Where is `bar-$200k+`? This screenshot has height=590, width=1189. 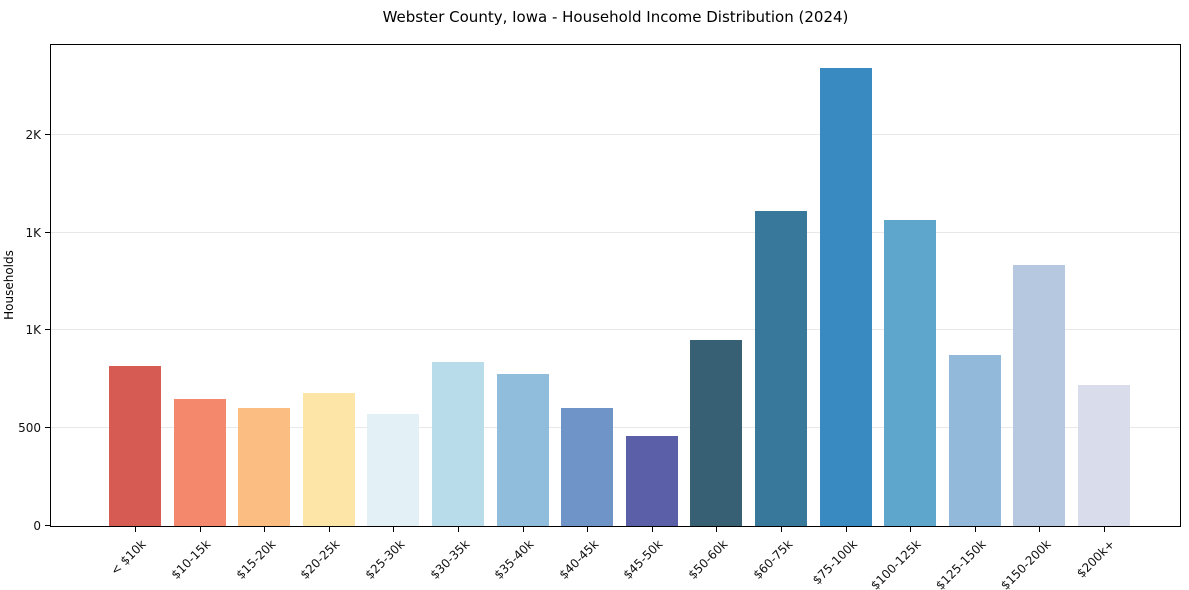 bar-$200k+ is located at coordinates (1104, 455).